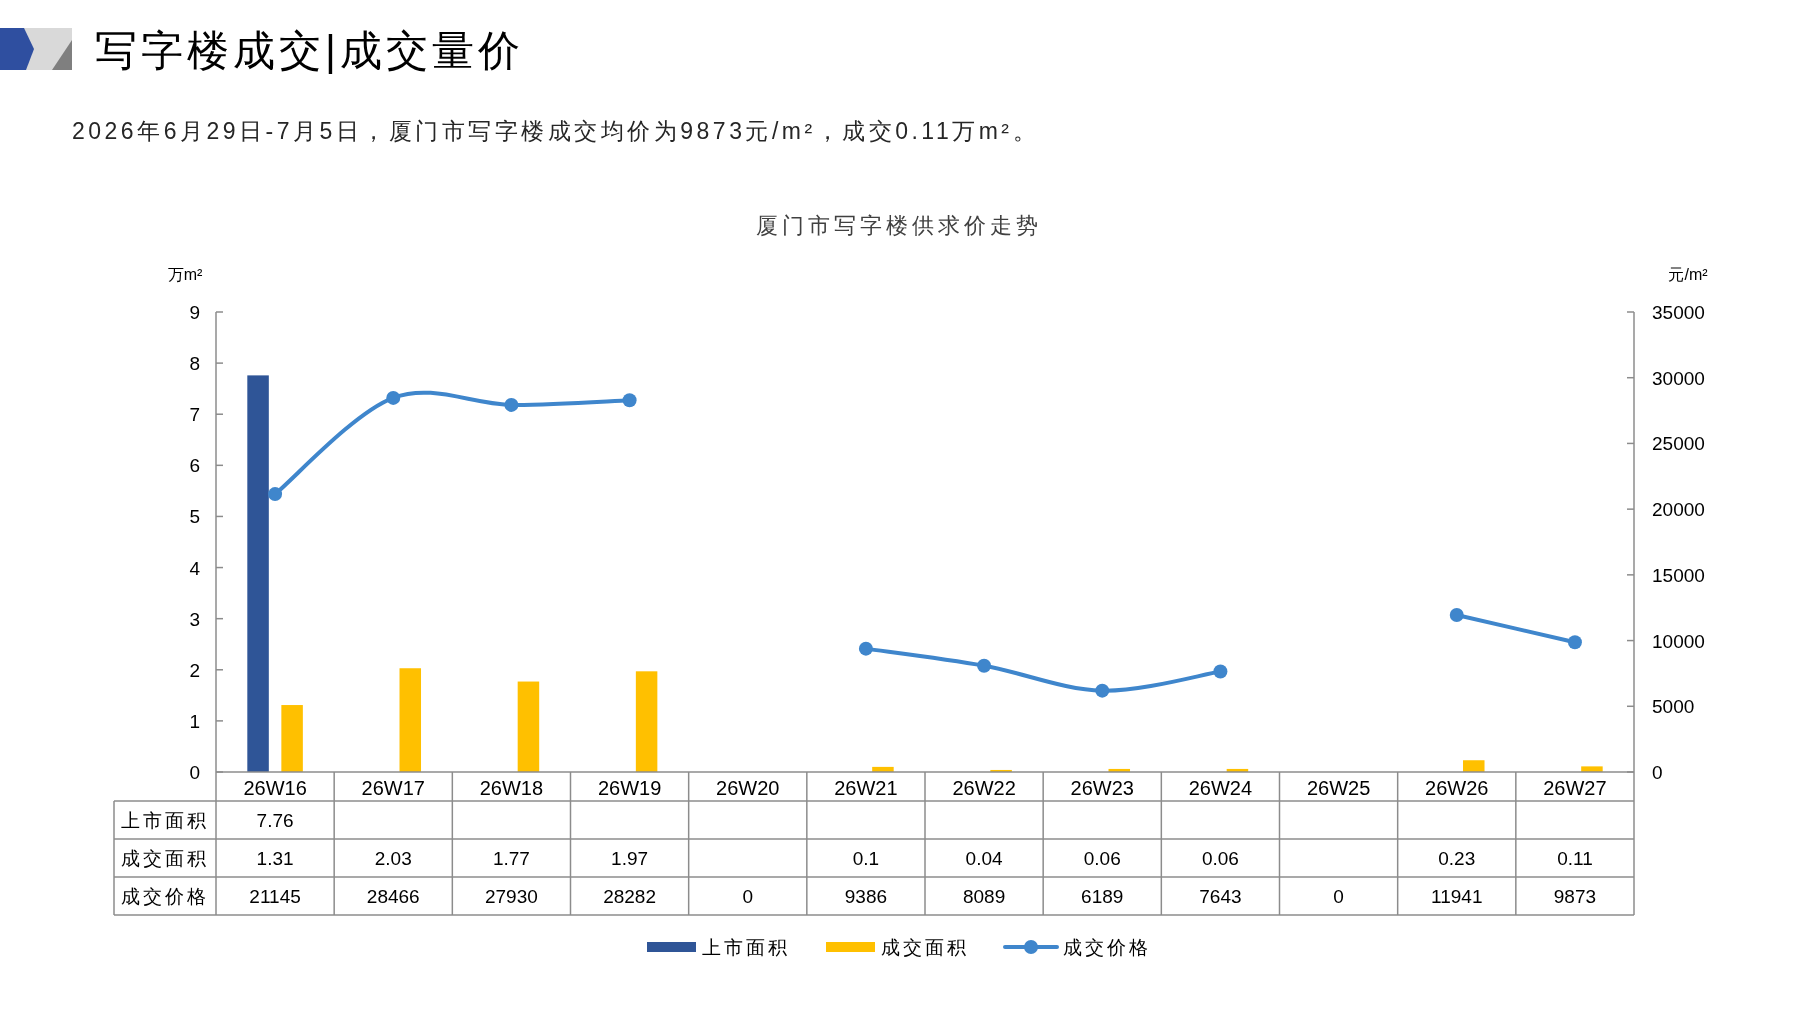 Image resolution: width=1797 pixels, height=1010 pixels. I want to click on y-tick-label: 1, so click(194, 721).